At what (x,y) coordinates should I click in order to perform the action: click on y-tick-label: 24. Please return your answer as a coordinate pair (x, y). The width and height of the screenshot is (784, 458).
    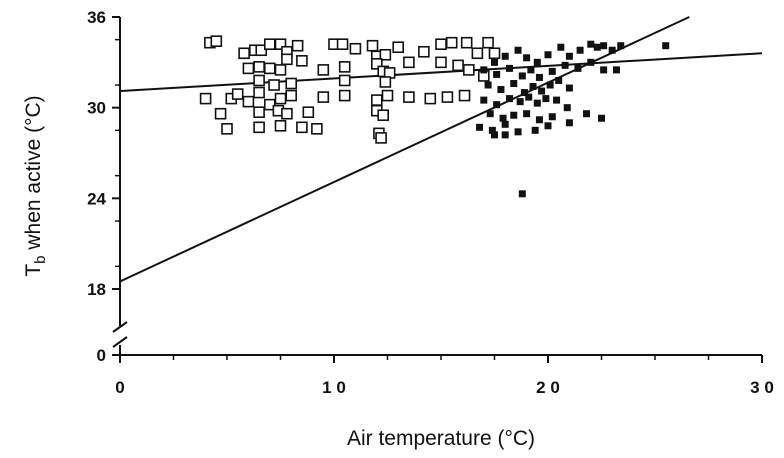
    Looking at the image, I should click on (96, 198).